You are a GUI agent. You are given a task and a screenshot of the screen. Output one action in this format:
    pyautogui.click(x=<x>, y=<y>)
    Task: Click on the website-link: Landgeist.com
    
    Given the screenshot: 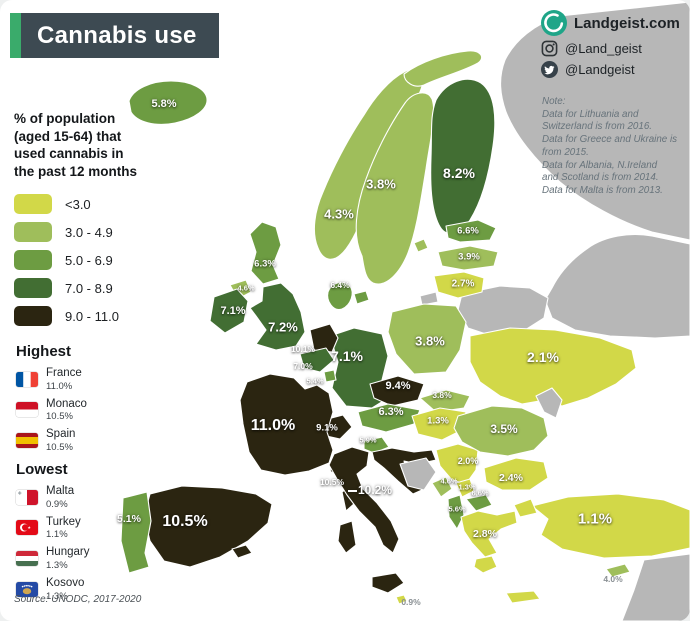 What is the action you would take?
    pyautogui.click(x=610, y=23)
    